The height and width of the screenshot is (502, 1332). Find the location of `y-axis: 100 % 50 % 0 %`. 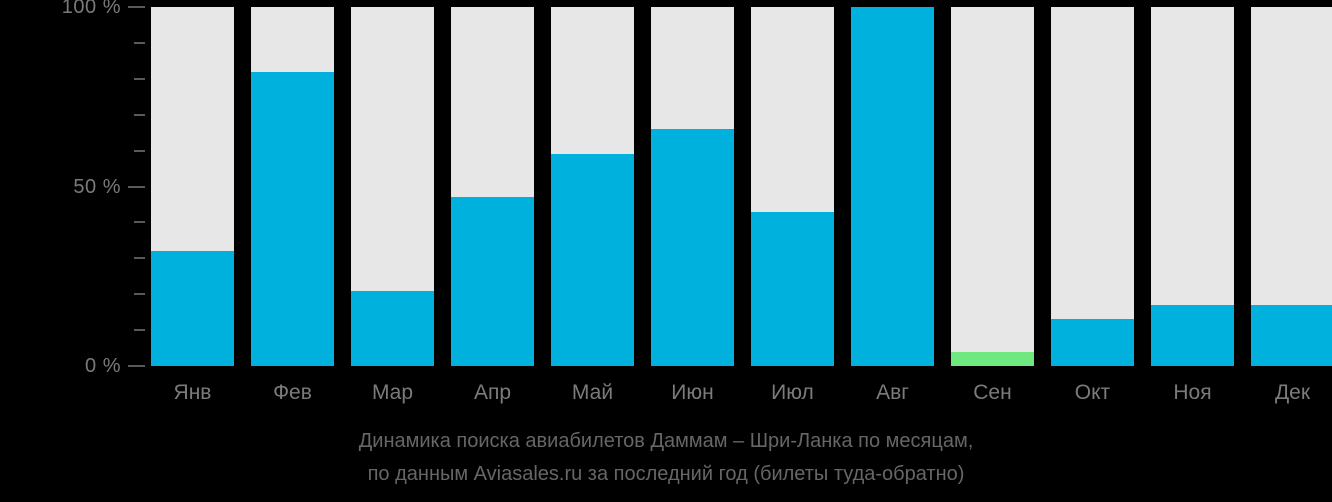

y-axis: 100 % 50 % 0 % is located at coordinates (72, 188).